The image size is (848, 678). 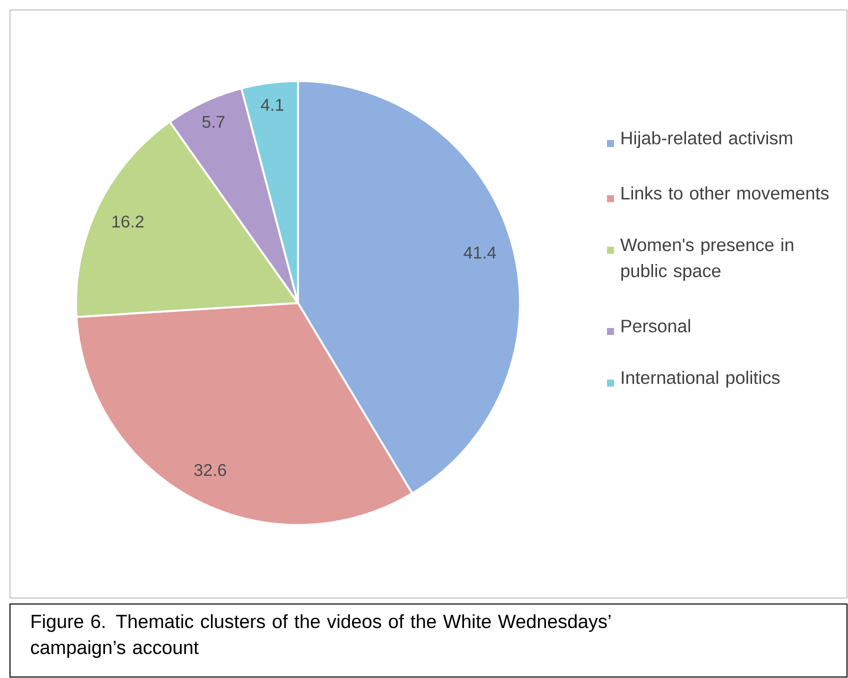 What do you see at coordinates (707, 139) in the screenshot?
I see `legend-label: Hijab-related activism` at bounding box center [707, 139].